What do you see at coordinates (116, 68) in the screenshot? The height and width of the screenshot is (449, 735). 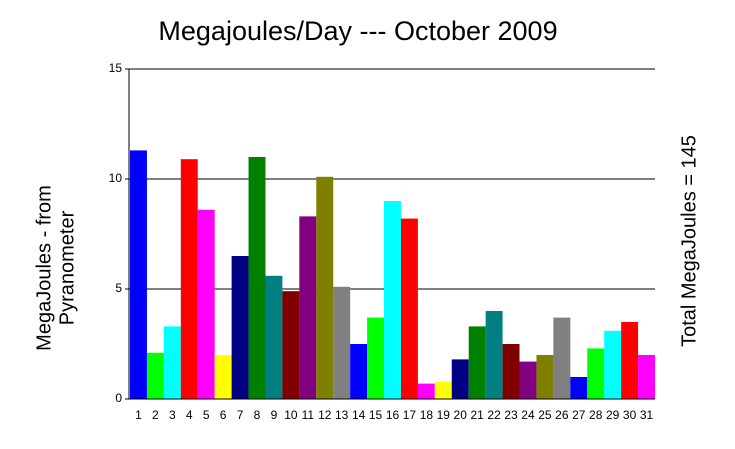 I see `y-tick-label: 15` at bounding box center [116, 68].